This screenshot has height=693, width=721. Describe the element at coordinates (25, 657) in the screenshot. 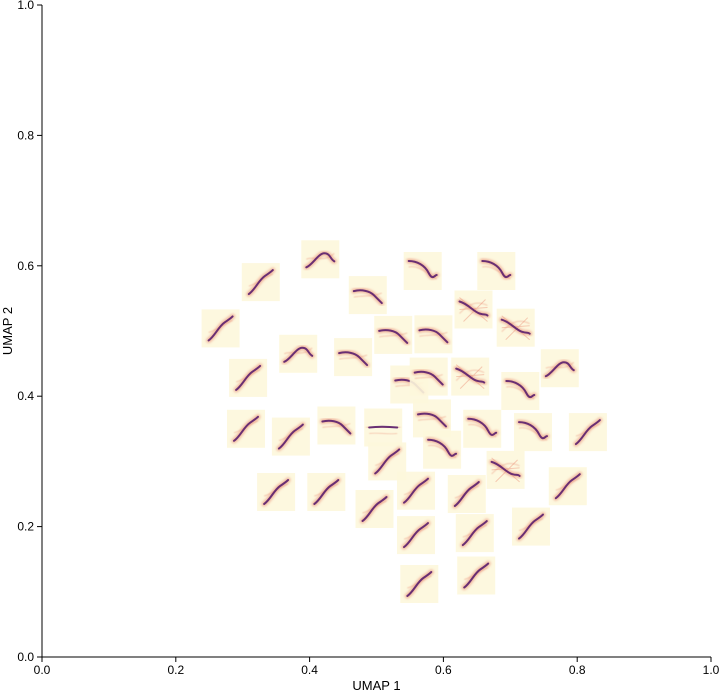

I see `y-tick-label: 0.0` at that location.